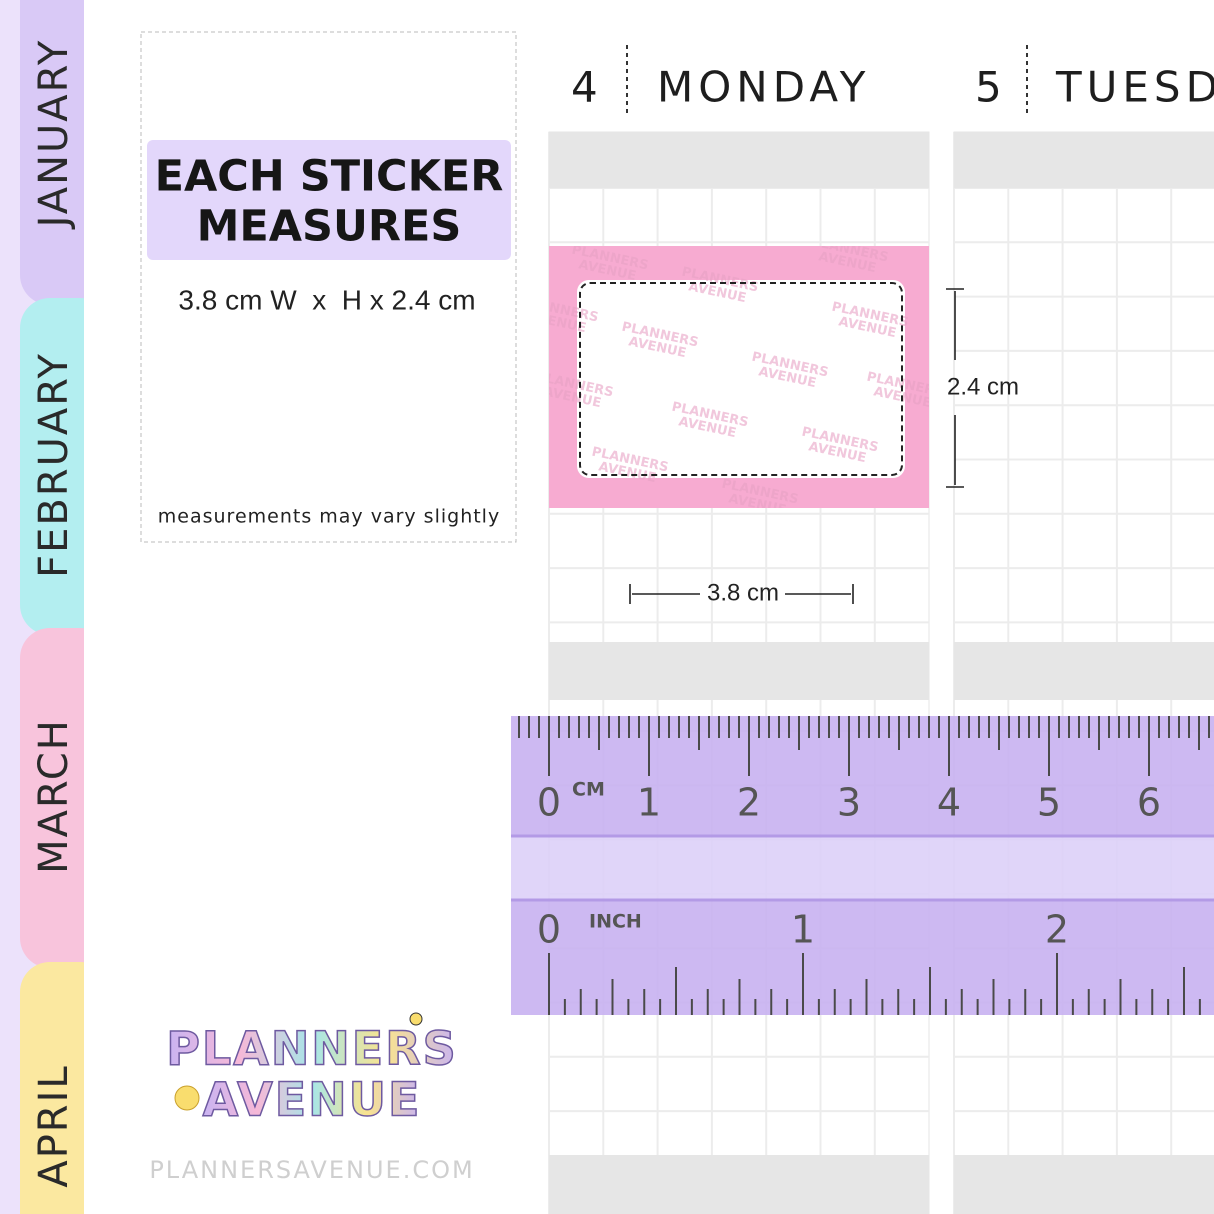  Describe the element at coordinates (588, 790) in the screenshot. I see `cm-unit: CM` at that location.